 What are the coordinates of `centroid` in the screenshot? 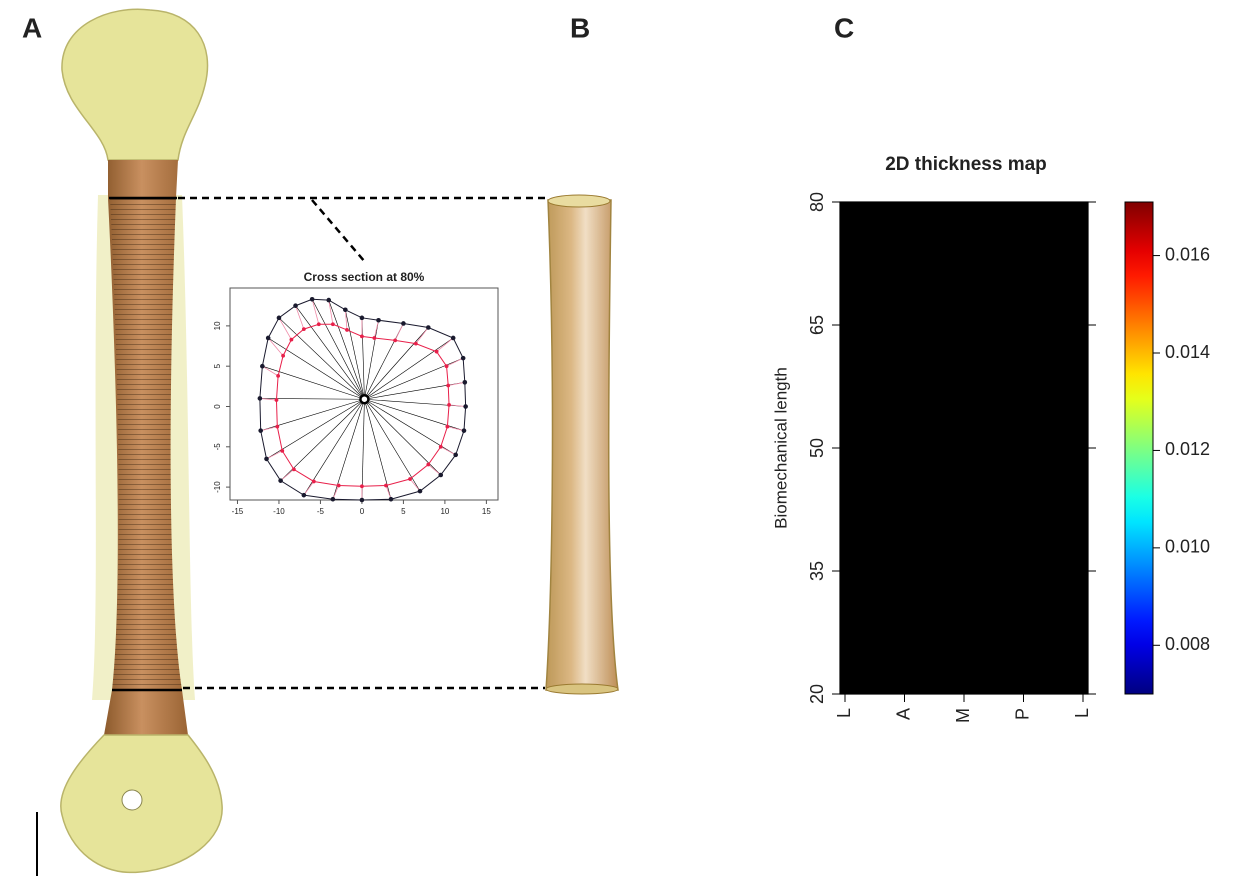 It's located at (364, 399).